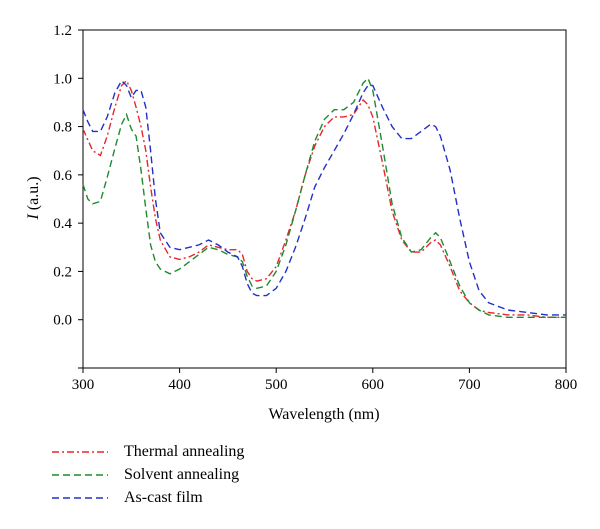 This screenshot has width=600, height=529. Describe the element at coordinates (323, 414) in the screenshot. I see `x-axis-label: Wavelength (nm)` at that location.